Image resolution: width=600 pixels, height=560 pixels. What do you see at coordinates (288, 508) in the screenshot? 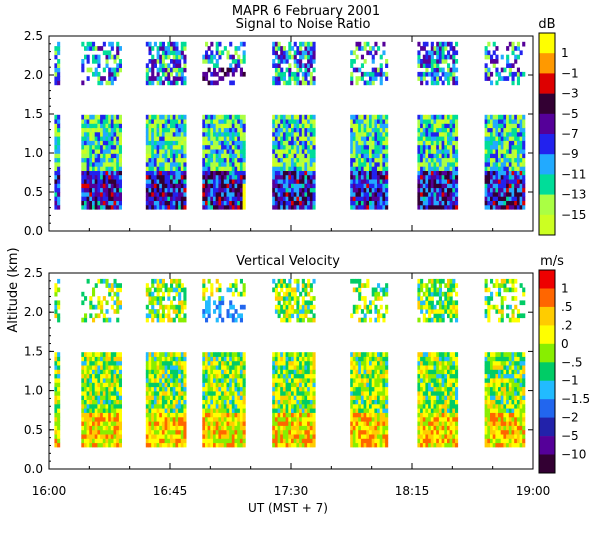
I see `x-axis-label: UT (MST + 7)` at bounding box center [288, 508].